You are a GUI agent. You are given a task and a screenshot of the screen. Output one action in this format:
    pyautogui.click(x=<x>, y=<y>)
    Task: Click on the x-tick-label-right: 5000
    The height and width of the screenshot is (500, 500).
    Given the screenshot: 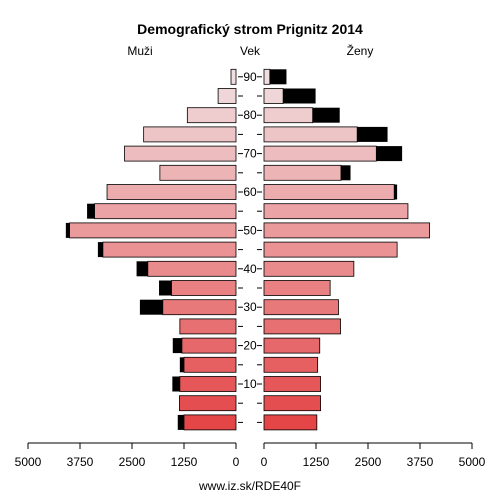 What is the action you would take?
    pyautogui.click(x=472, y=462)
    